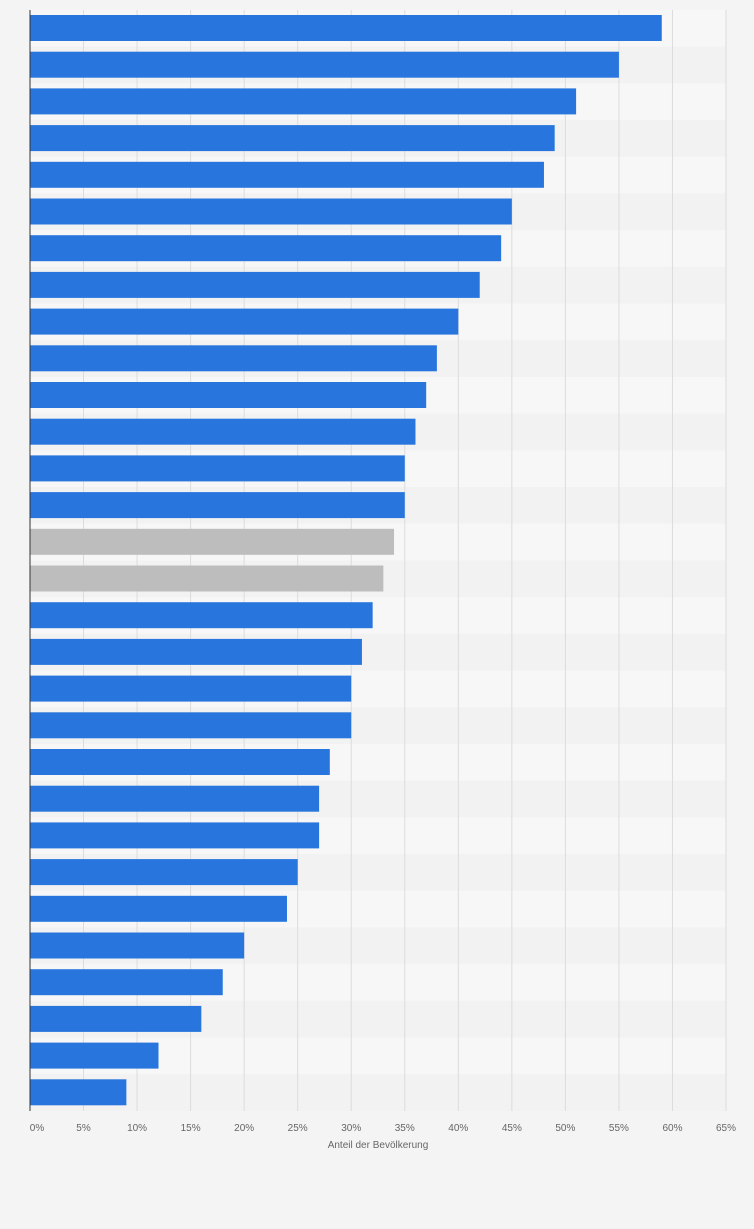 The width and height of the screenshot is (754, 1229). Describe the element at coordinates (458, 1128) in the screenshot. I see `x-tick-label: 40%` at that location.